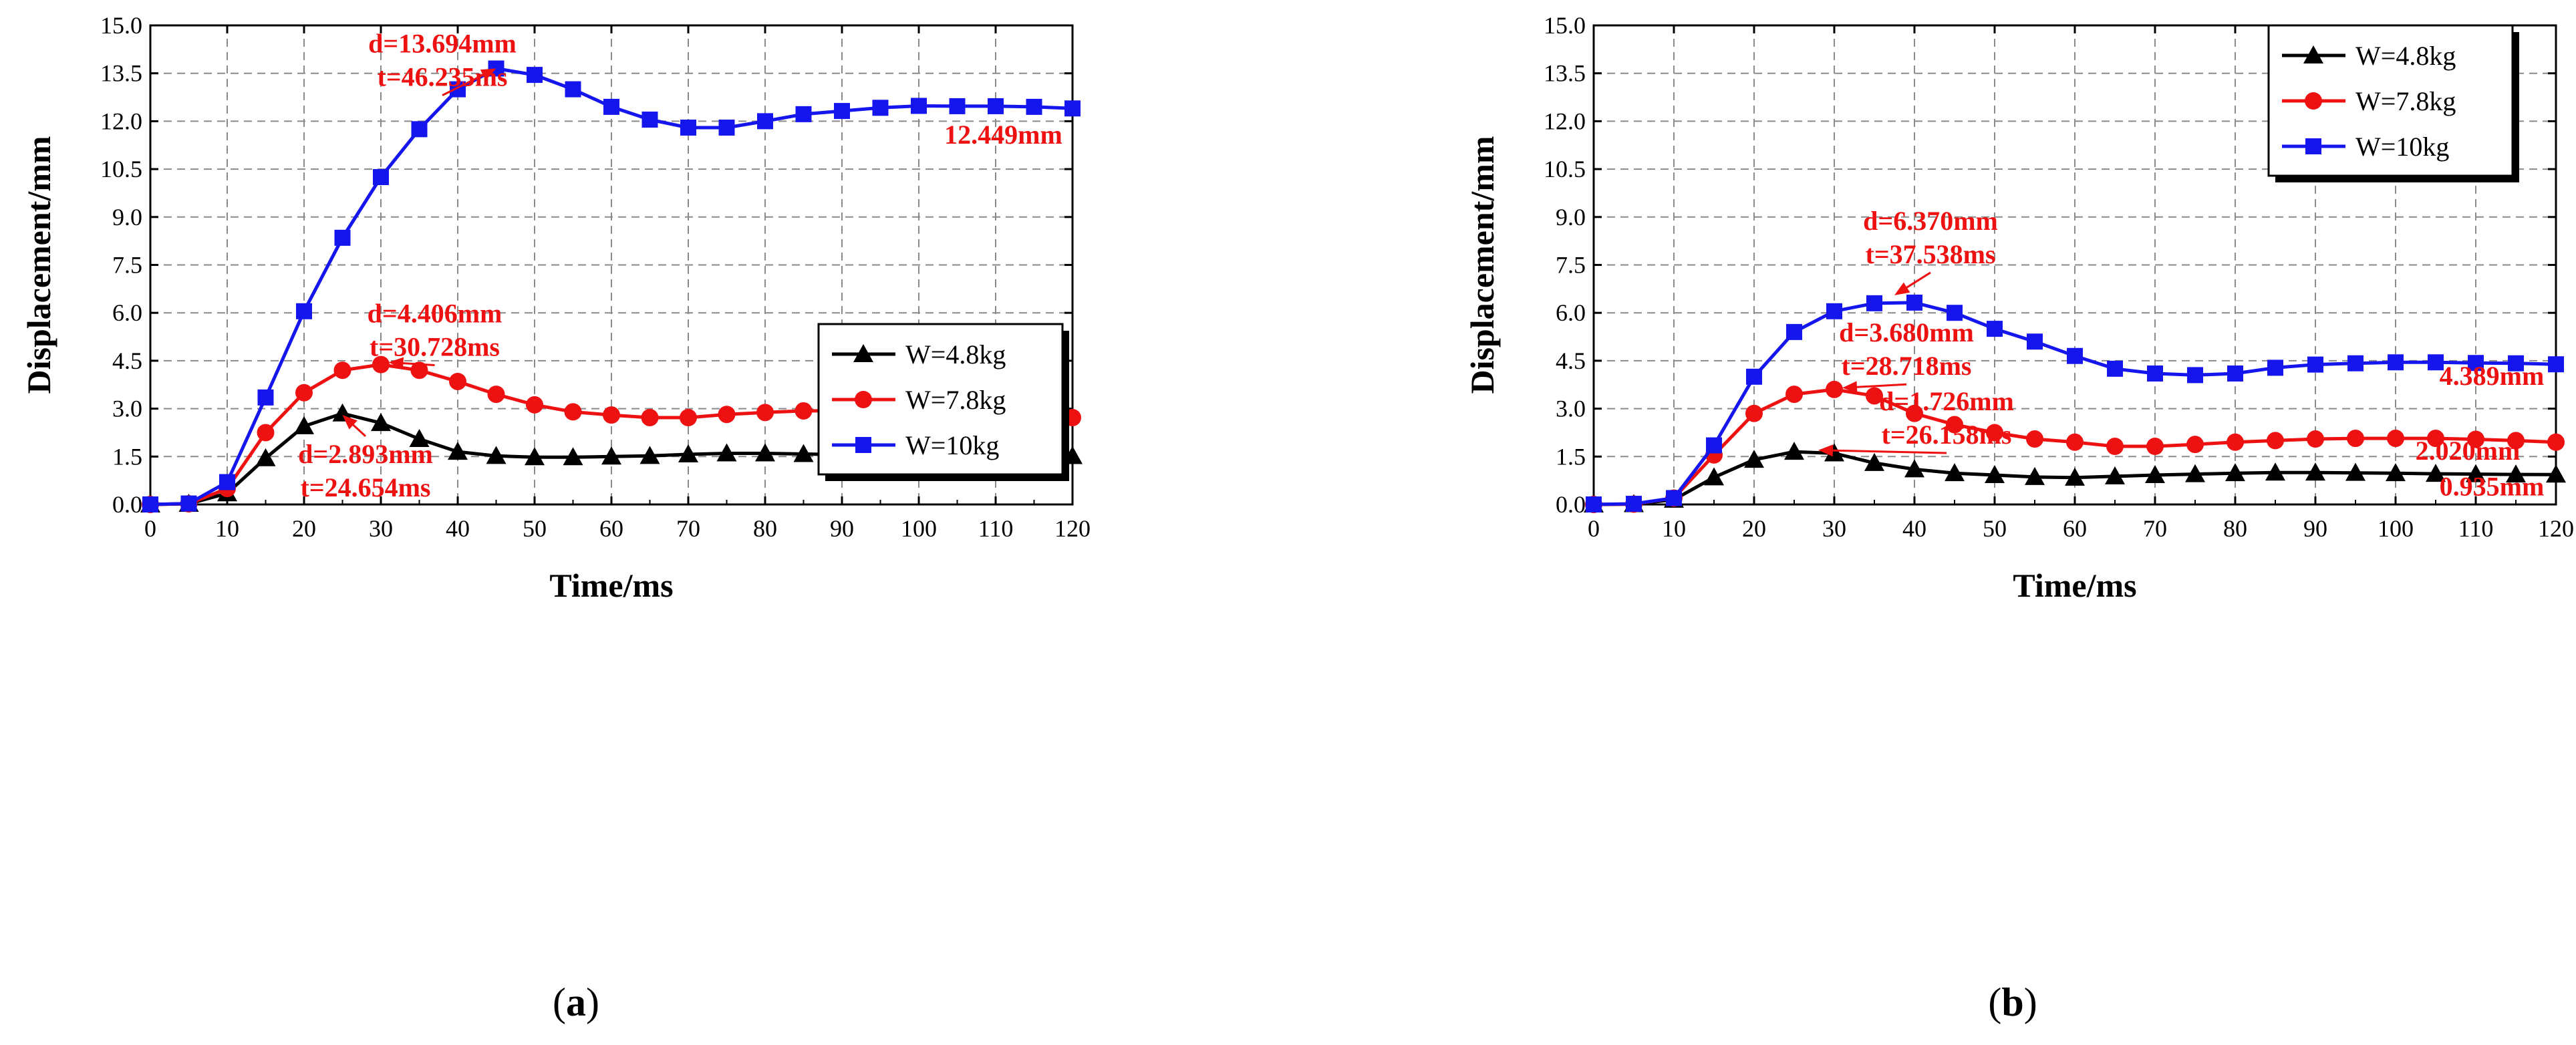 Image resolution: width=2576 pixels, height=1045 pixels. I want to click on annotation-label: d=2.893mm, so click(365, 454).